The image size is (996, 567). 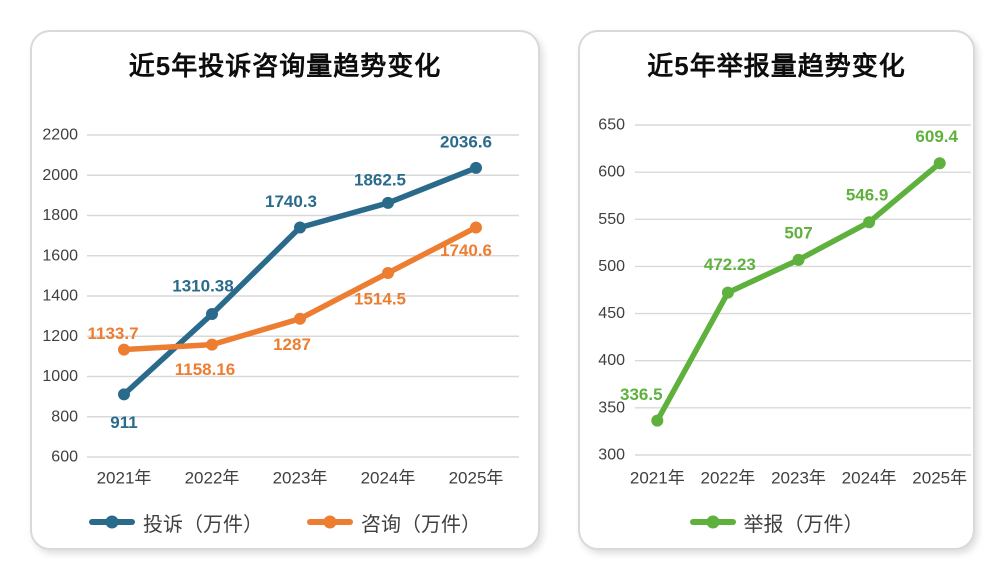 I want to click on y-tick-label: 2200, so click(x=60, y=135).